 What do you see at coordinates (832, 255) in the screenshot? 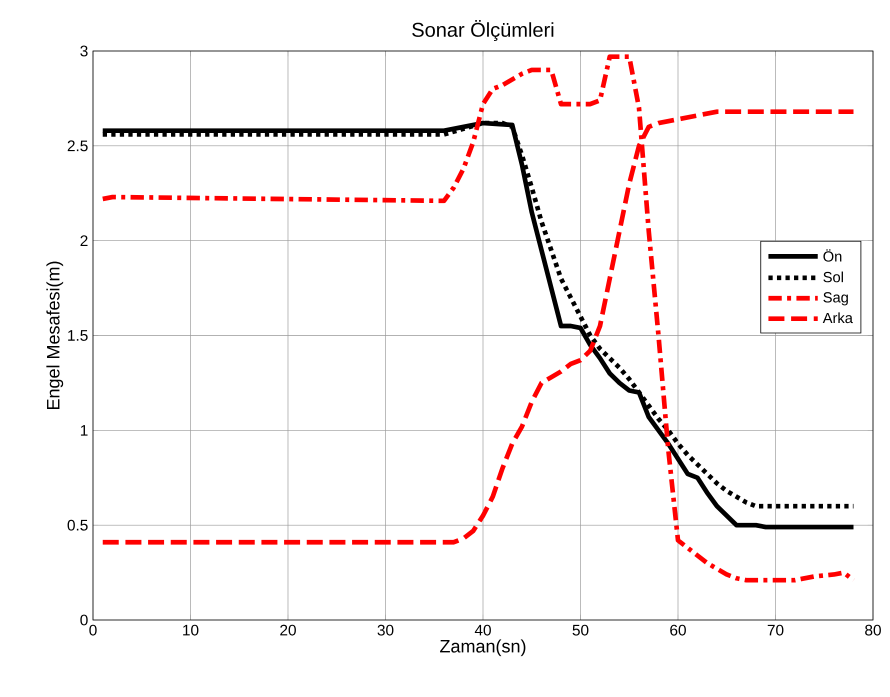
I see `legend-label: Ön` at bounding box center [832, 255].